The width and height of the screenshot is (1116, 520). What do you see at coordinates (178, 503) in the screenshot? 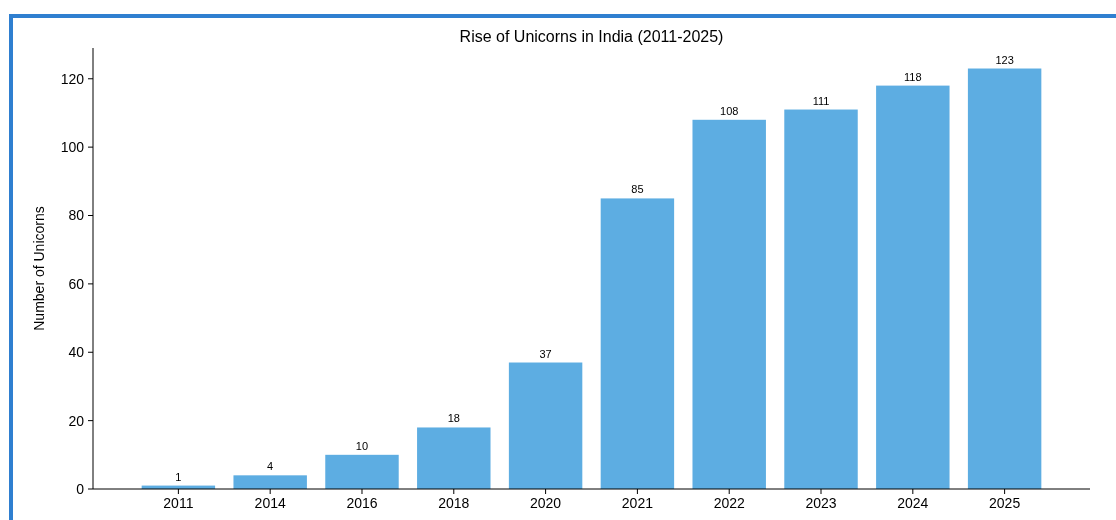
I see `x-tick-label: 2011` at bounding box center [178, 503].